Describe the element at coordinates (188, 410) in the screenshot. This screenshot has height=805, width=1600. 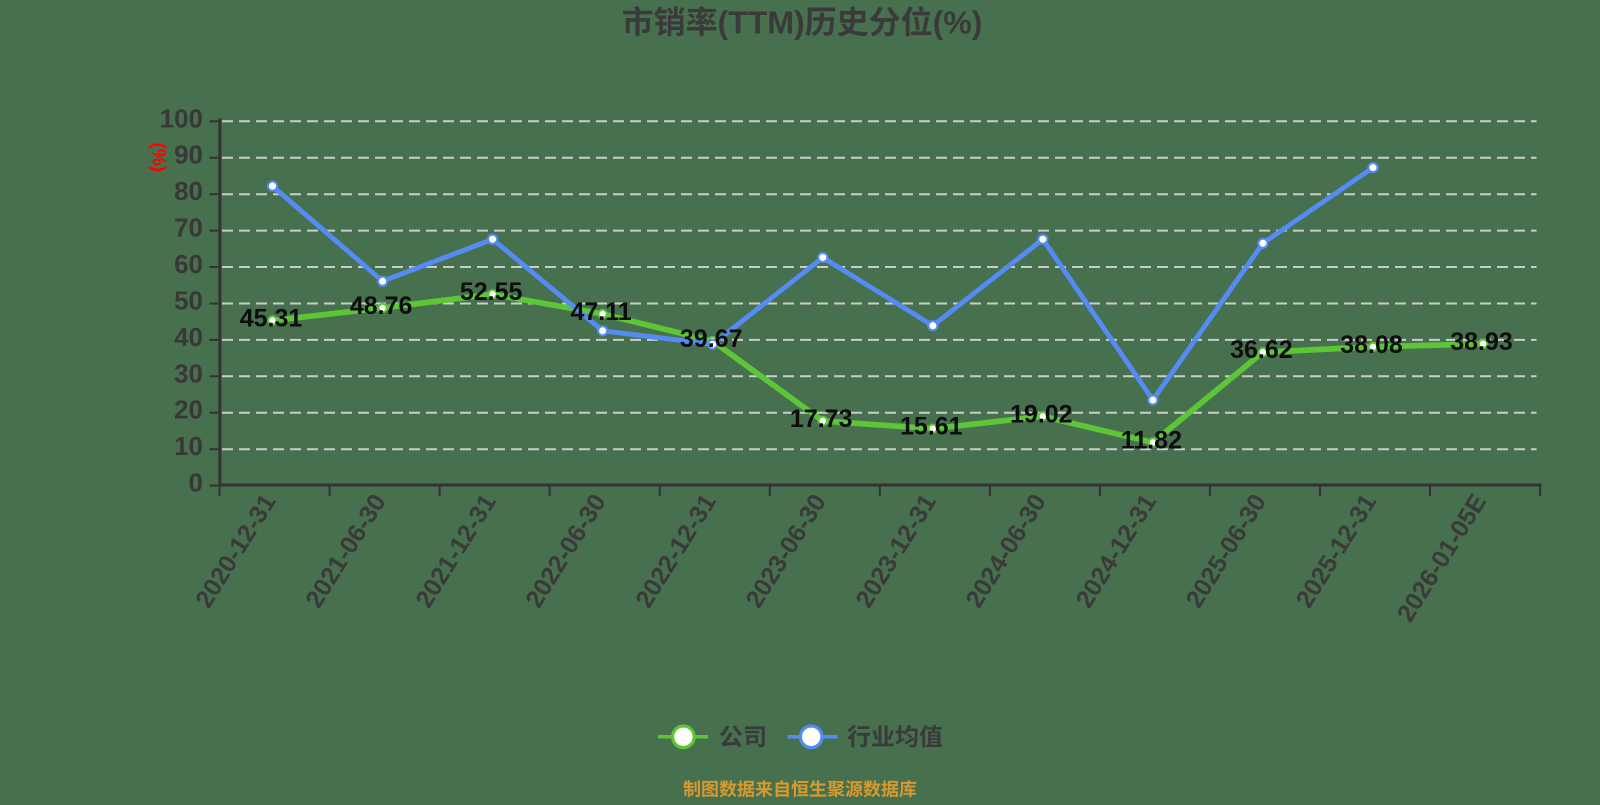
I see `svg-text: 20` at that location.